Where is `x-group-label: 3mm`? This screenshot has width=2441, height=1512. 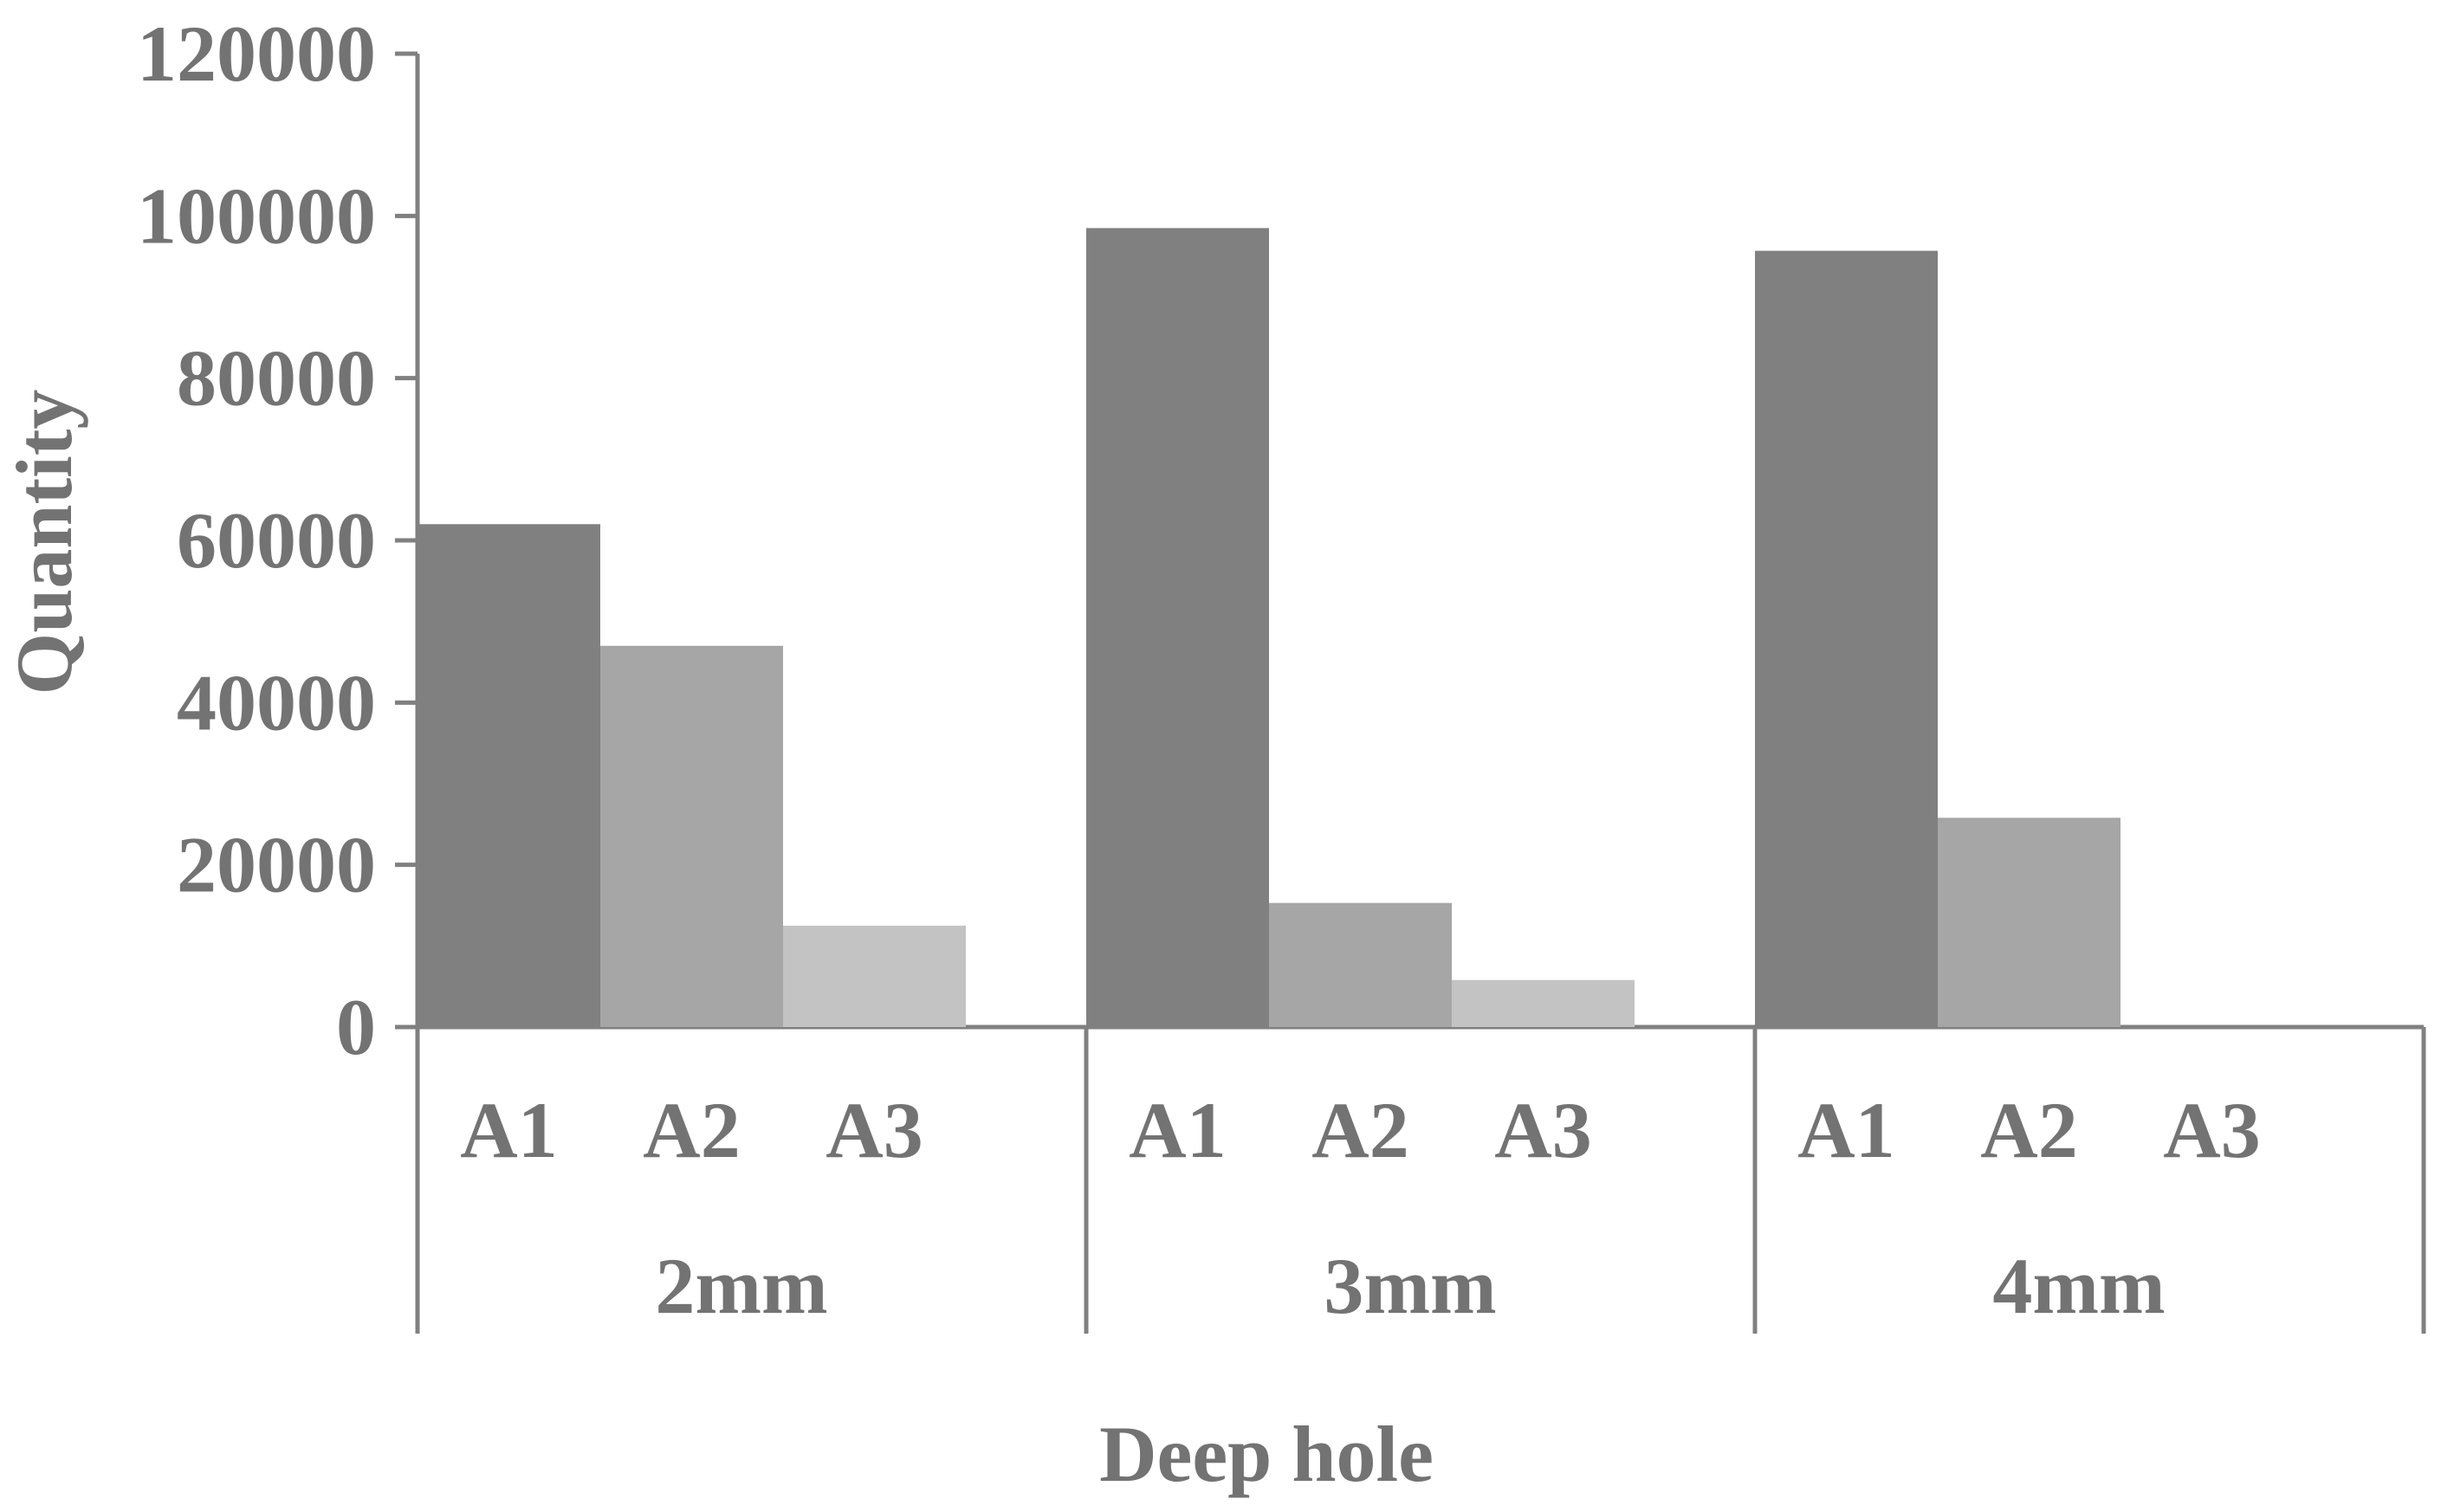 x-group-label: 3mm is located at coordinates (1410, 1286).